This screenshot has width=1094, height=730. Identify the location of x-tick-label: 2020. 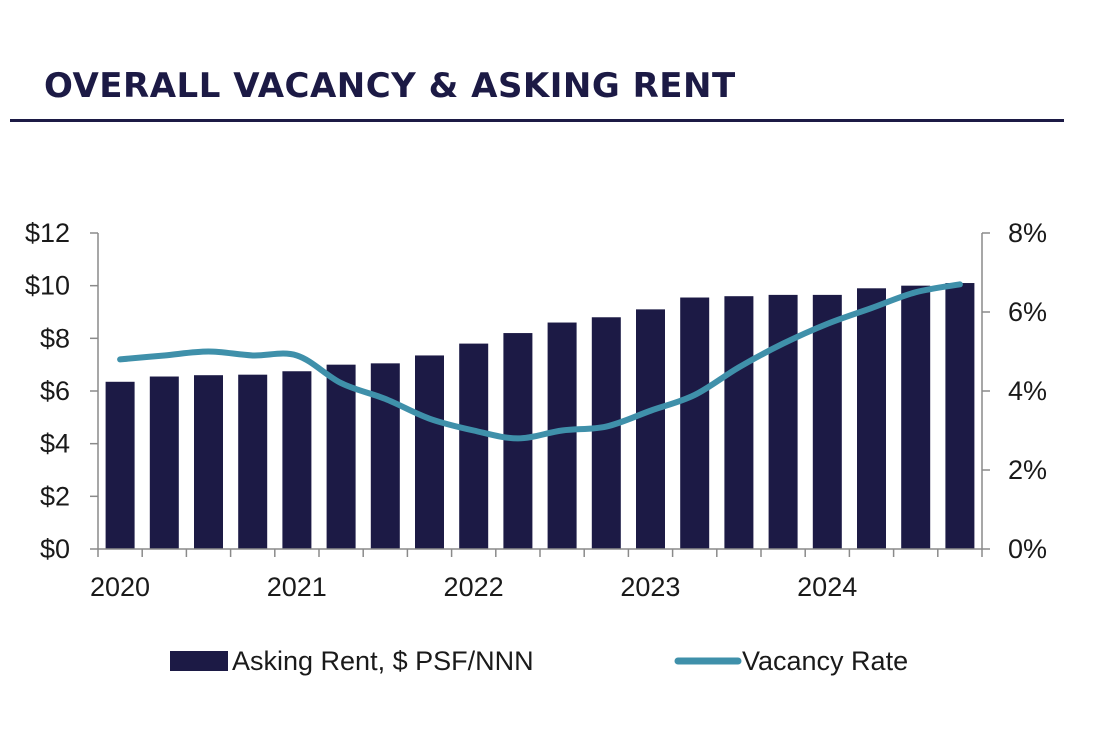
(120, 587).